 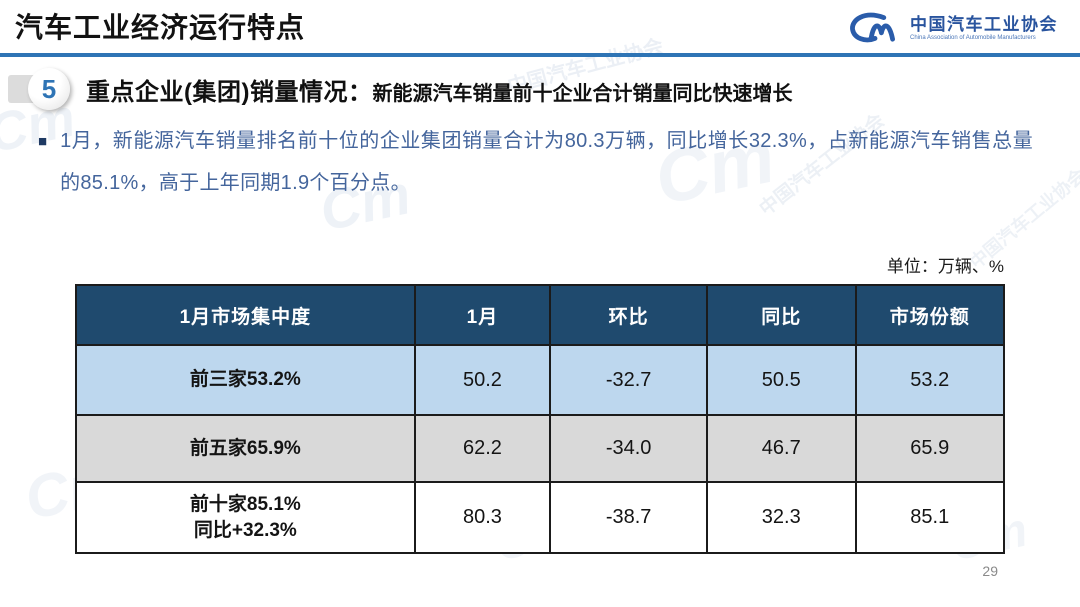 I want to click on table-unit-label: 单位：万辆、%, so click(x=945, y=266).